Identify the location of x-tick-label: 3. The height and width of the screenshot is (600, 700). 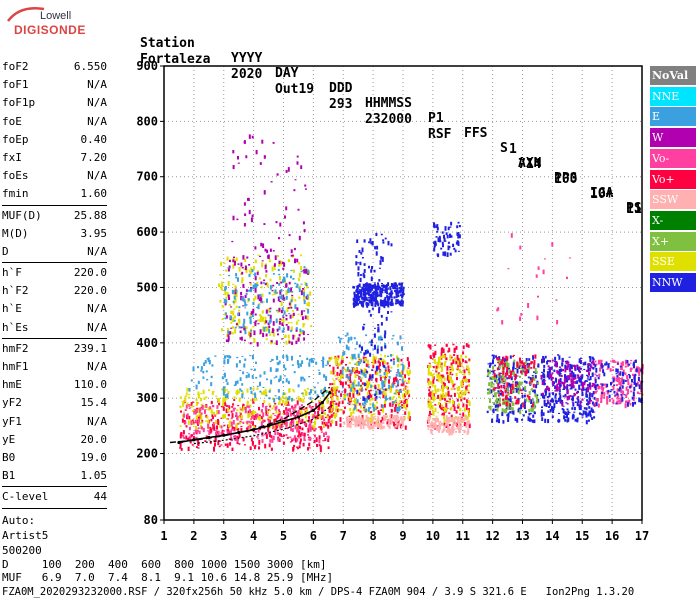
(223, 536).